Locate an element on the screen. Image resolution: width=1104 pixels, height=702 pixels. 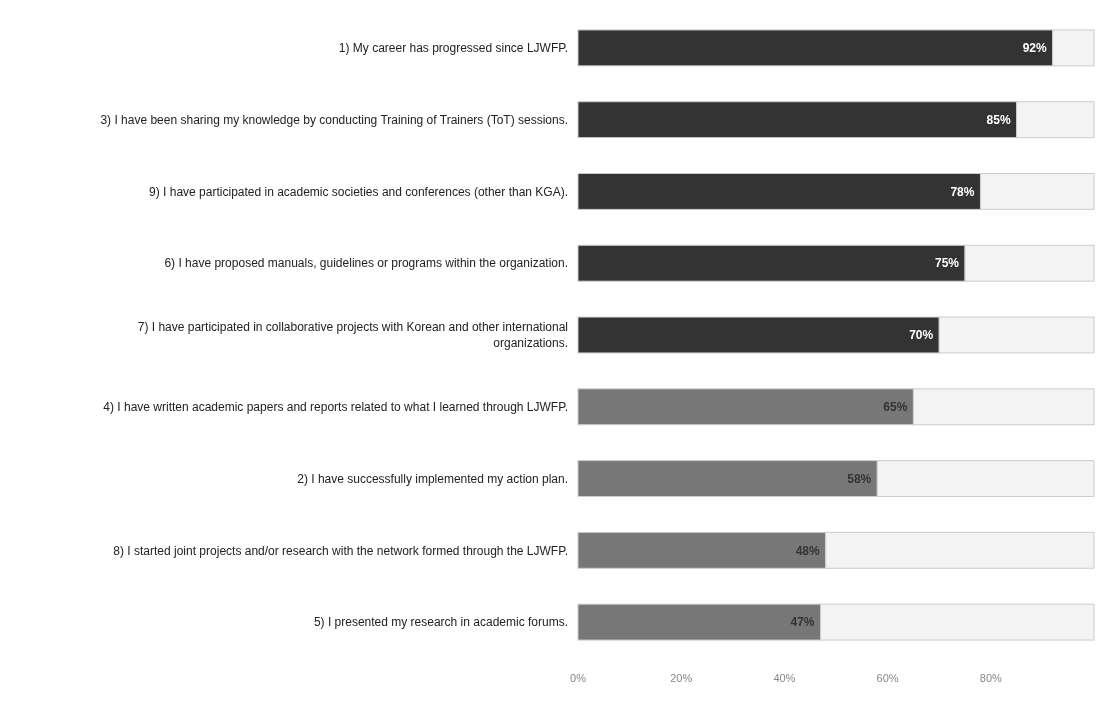
data-label: 70% is located at coordinates (921, 335).